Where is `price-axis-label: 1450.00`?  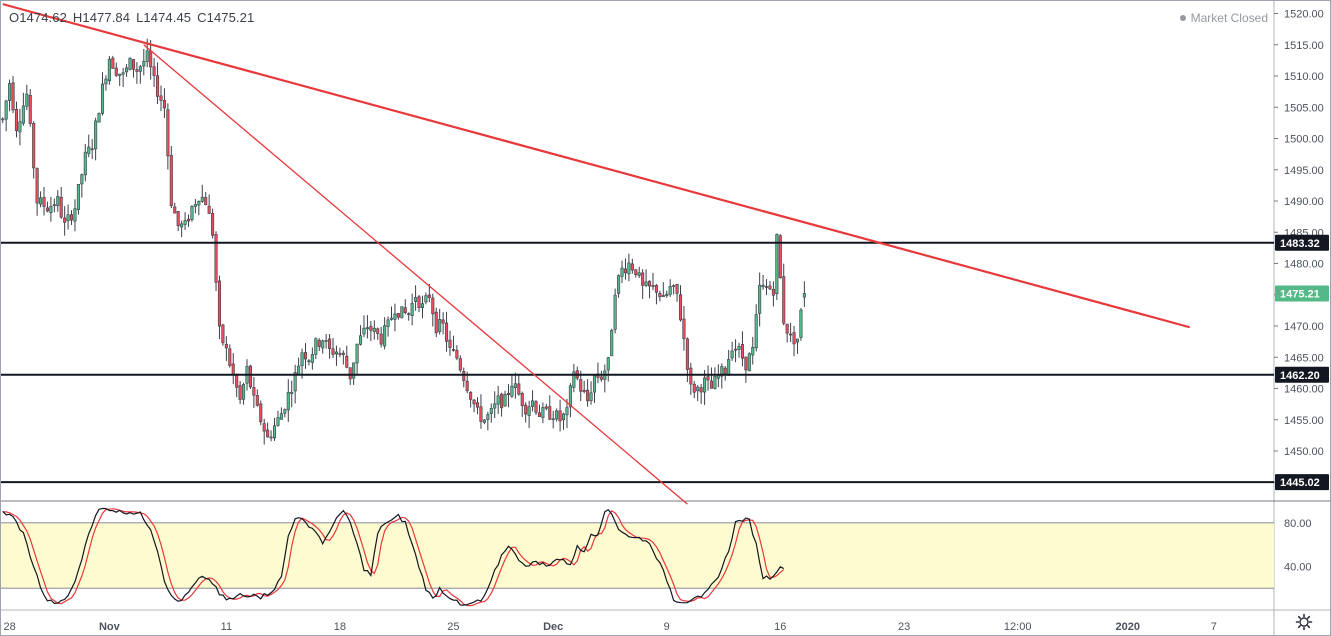
price-axis-label: 1450.00 is located at coordinates (1304, 452).